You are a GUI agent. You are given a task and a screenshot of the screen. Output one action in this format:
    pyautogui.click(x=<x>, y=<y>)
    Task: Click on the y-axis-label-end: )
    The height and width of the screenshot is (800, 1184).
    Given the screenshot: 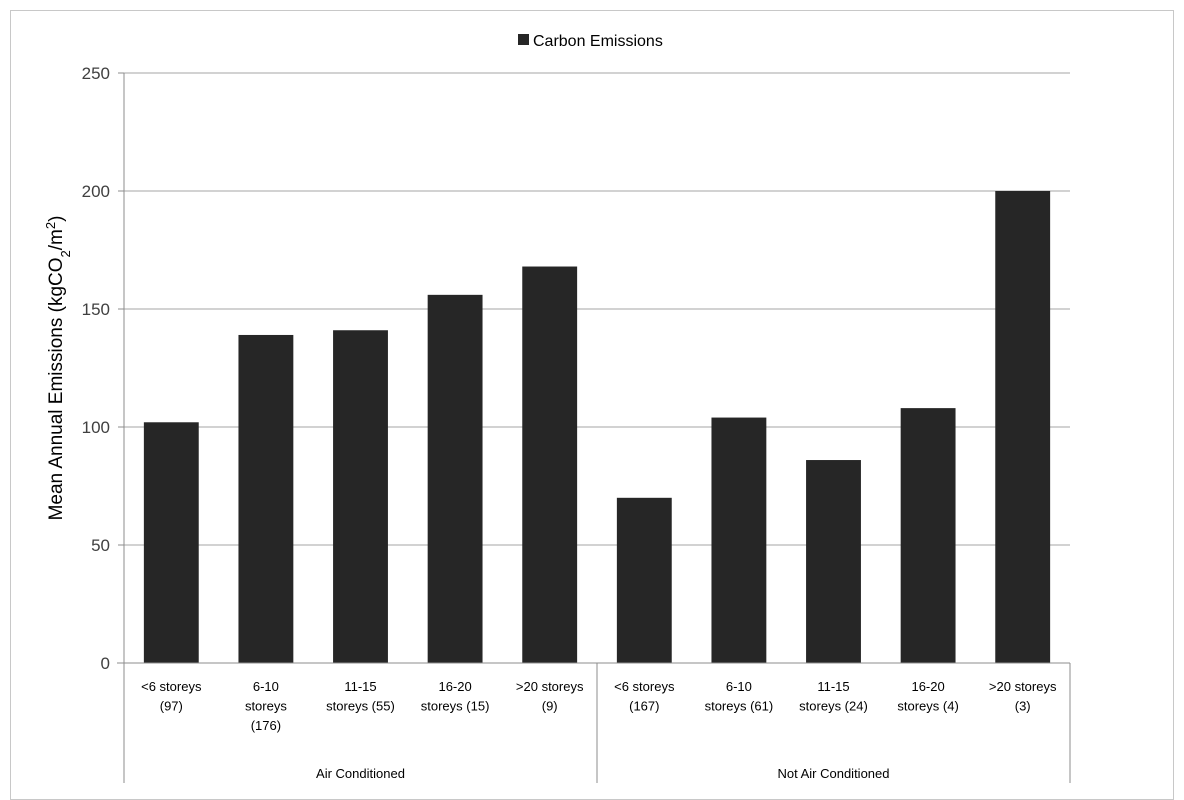 What is the action you would take?
    pyautogui.click(x=56, y=219)
    